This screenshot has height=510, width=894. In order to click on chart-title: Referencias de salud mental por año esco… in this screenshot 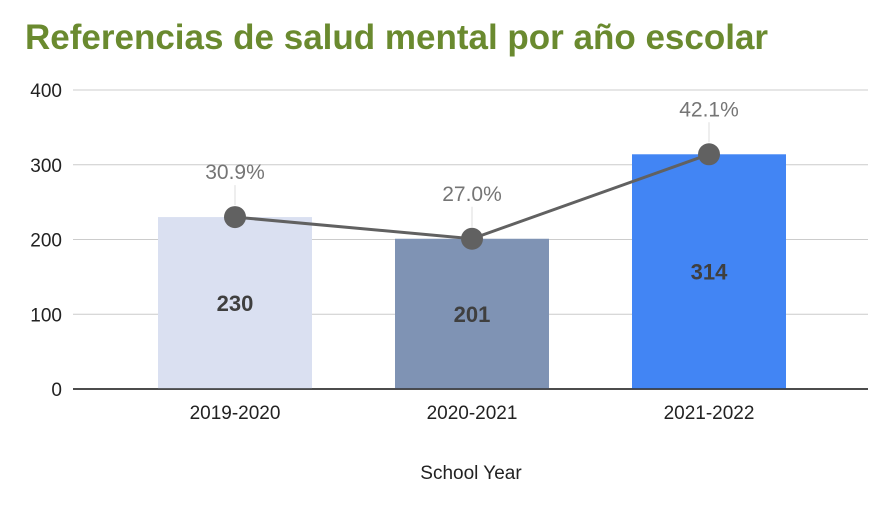, I will do `click(397, 37)`.